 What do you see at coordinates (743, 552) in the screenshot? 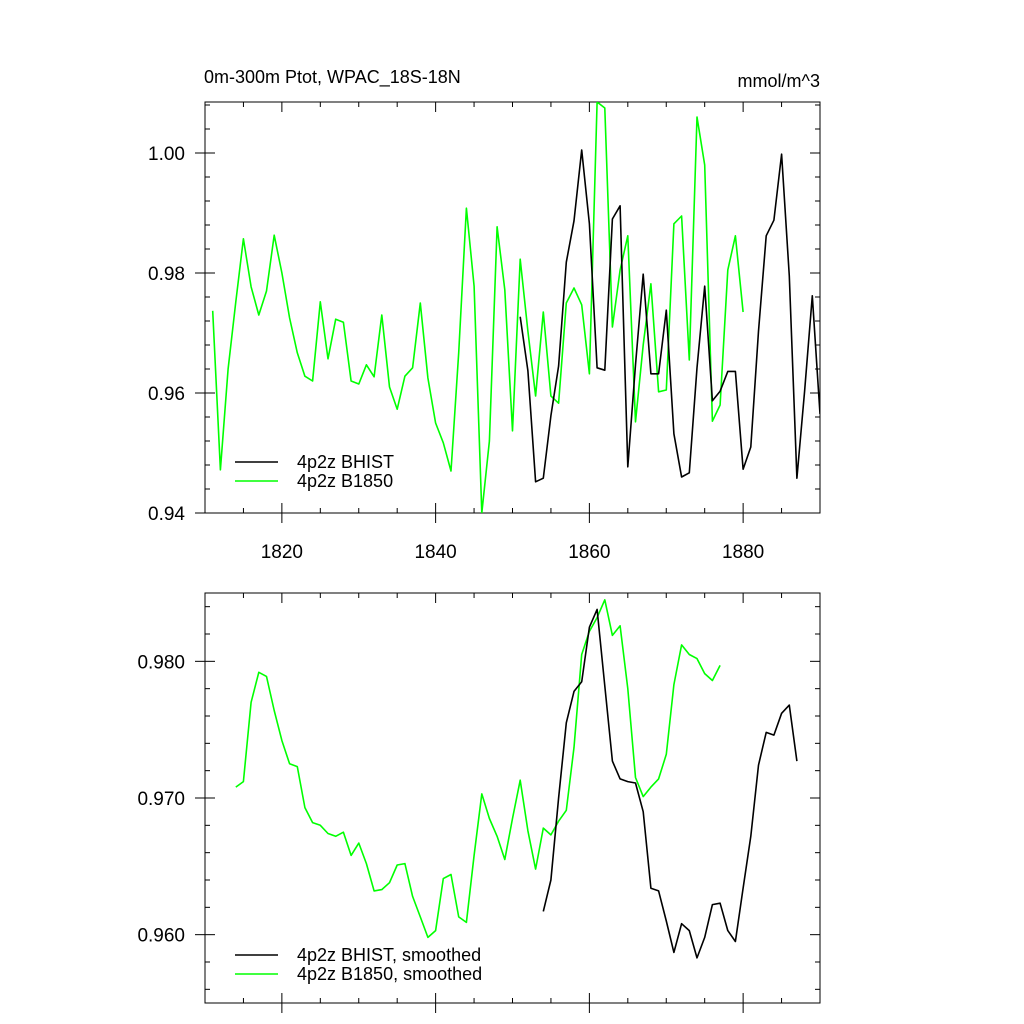
I see `x-tick-label: 1880` at bounding box center [743, 552].